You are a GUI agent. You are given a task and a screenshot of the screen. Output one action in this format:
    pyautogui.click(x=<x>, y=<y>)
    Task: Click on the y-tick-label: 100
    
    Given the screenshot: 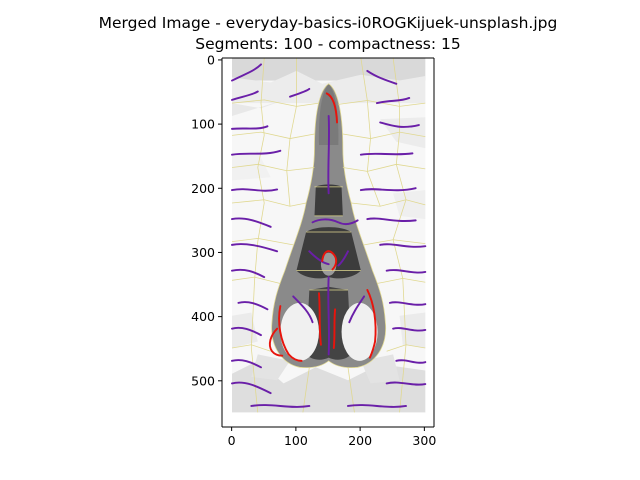 What is the action you would take?
    pyautogui.click(x=203, y=124)
    